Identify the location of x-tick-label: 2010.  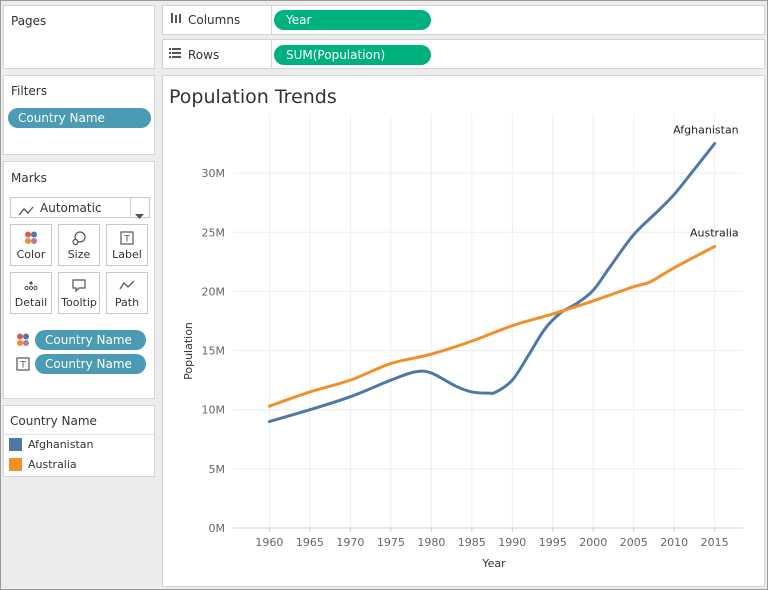
(674, 542).